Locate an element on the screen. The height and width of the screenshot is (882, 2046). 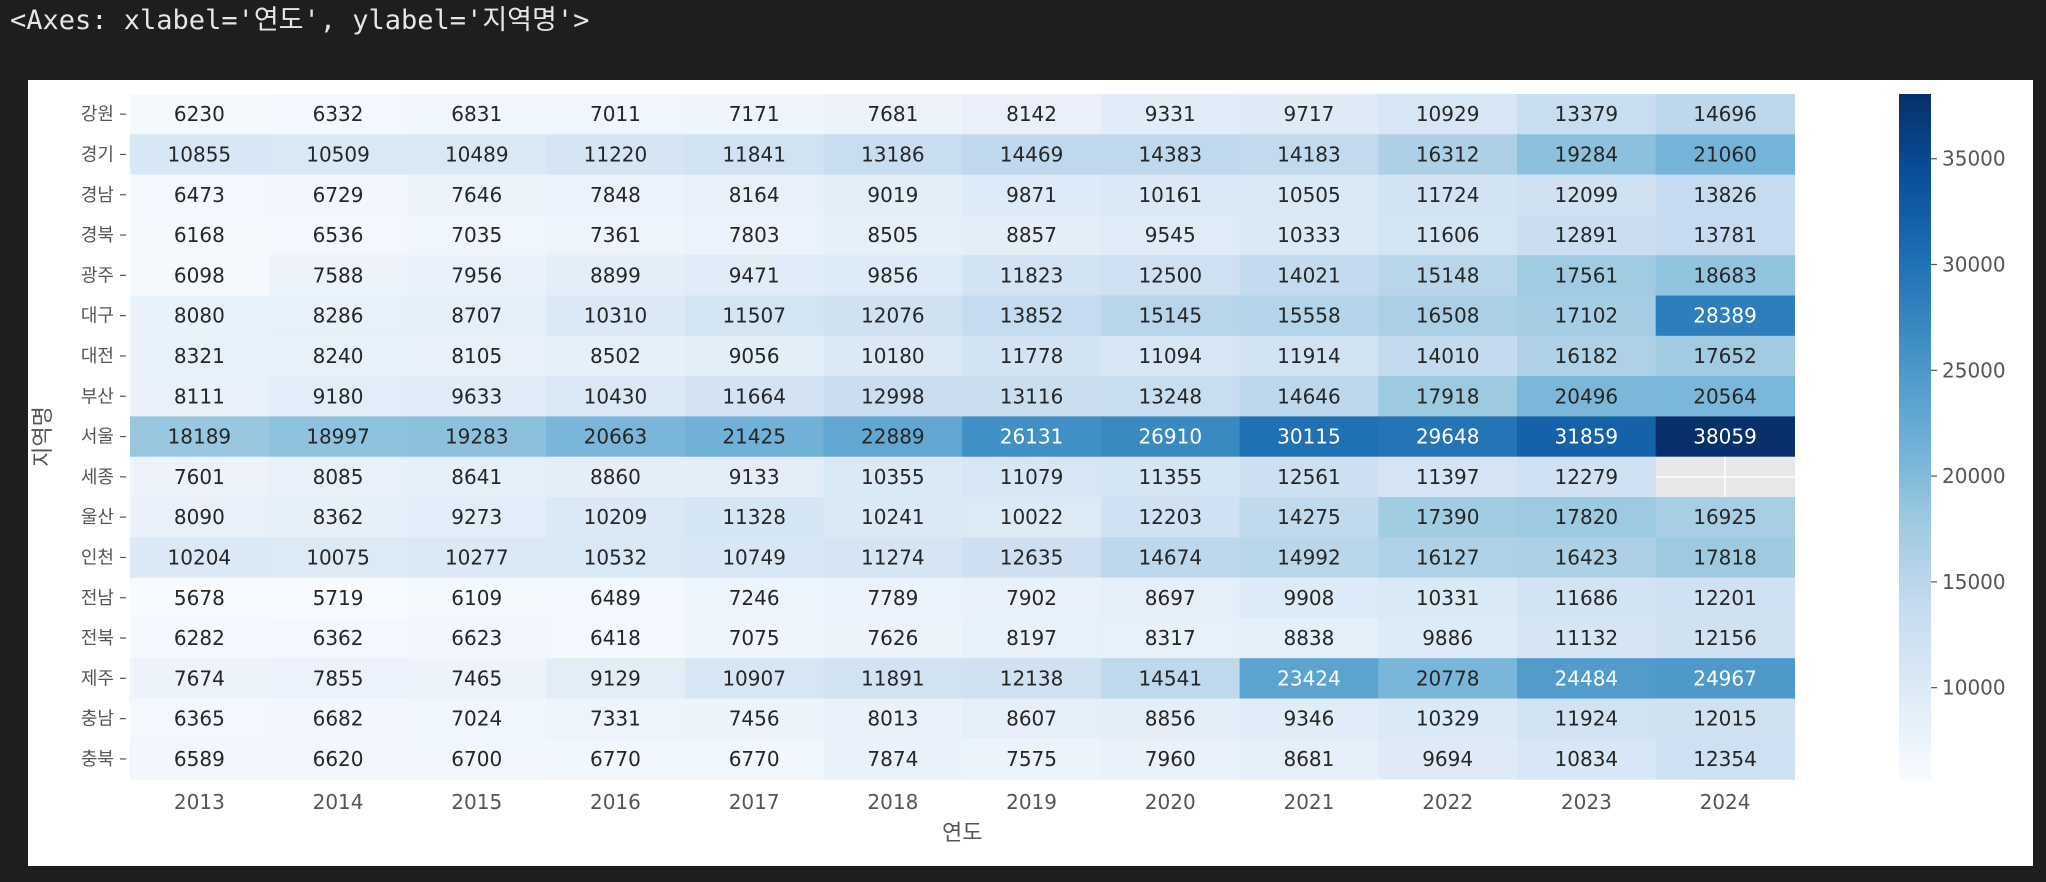
cell-value-label: 7246 is located at coordinates (754, 598).